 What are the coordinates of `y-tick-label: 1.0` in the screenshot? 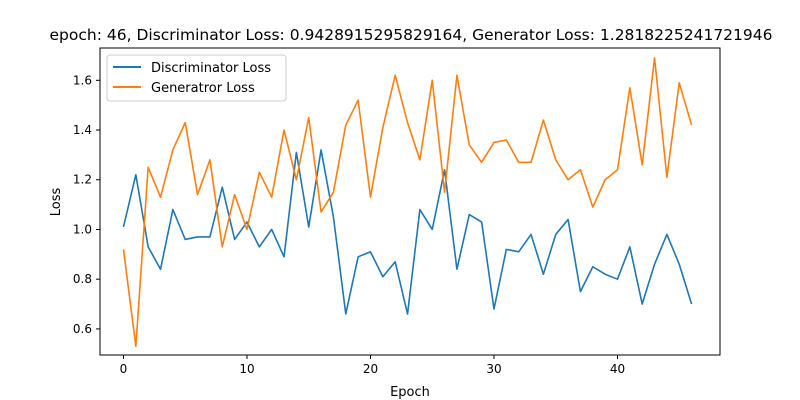 It's located at (82, 229).